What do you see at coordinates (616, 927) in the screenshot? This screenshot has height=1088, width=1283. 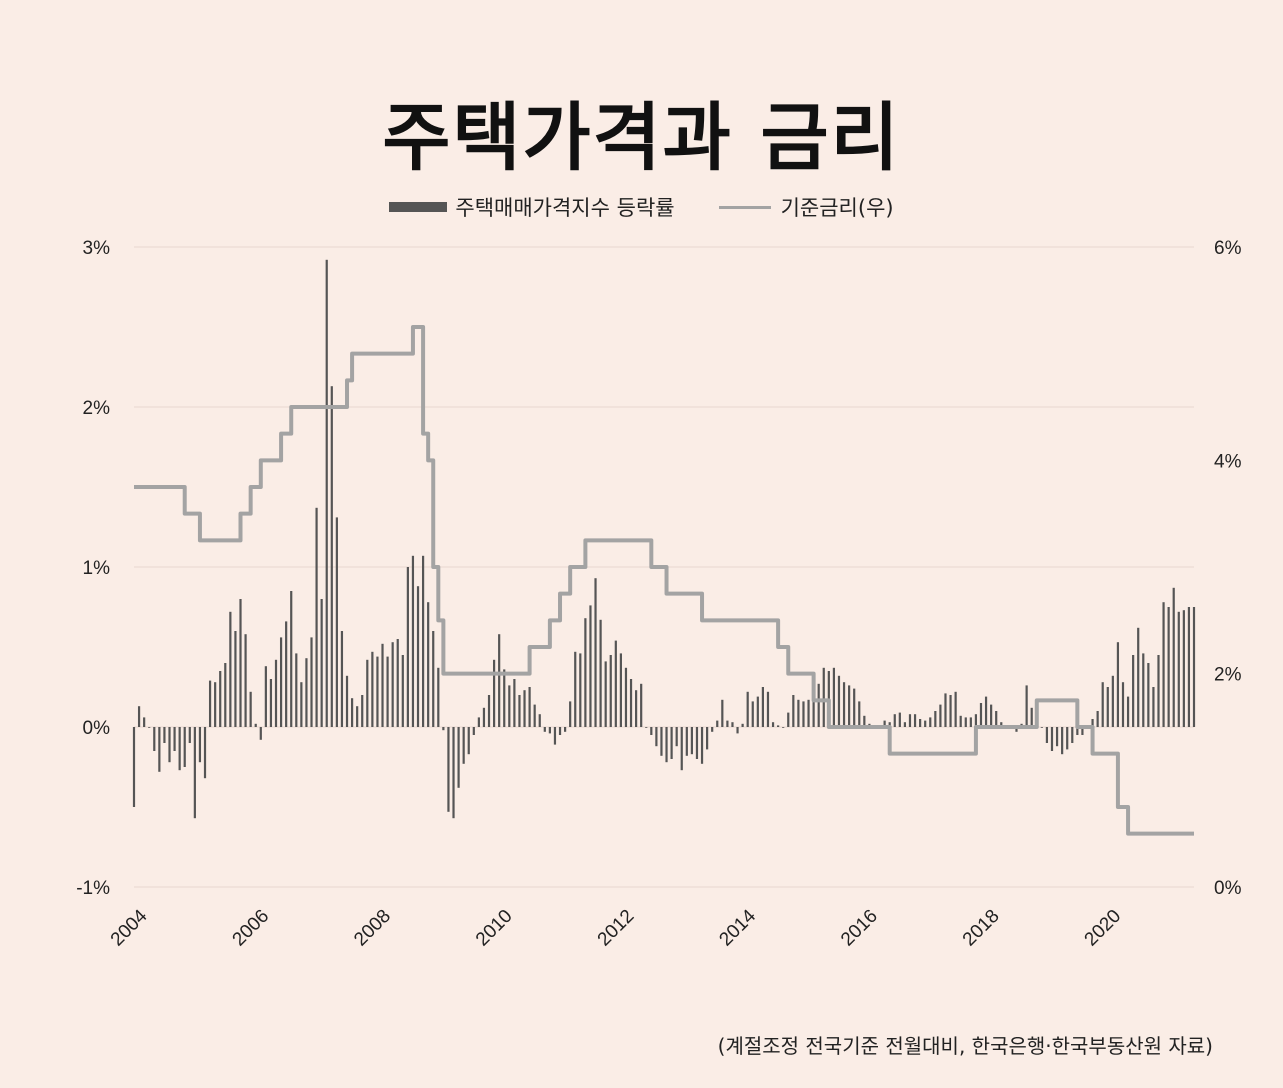 I see `x-axis: 2004 2006 2008 2010 2012 2014 2016 2018 2020` at bounding box center [616, 927].